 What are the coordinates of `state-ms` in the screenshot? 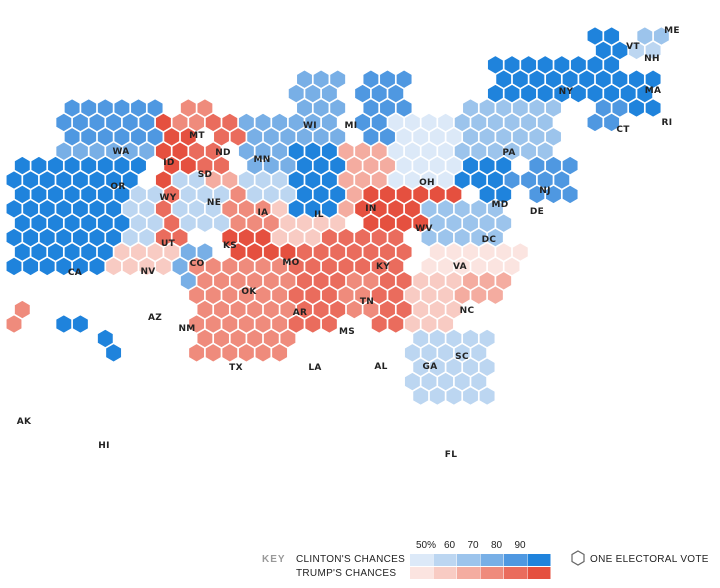 It's located at (358, 295).